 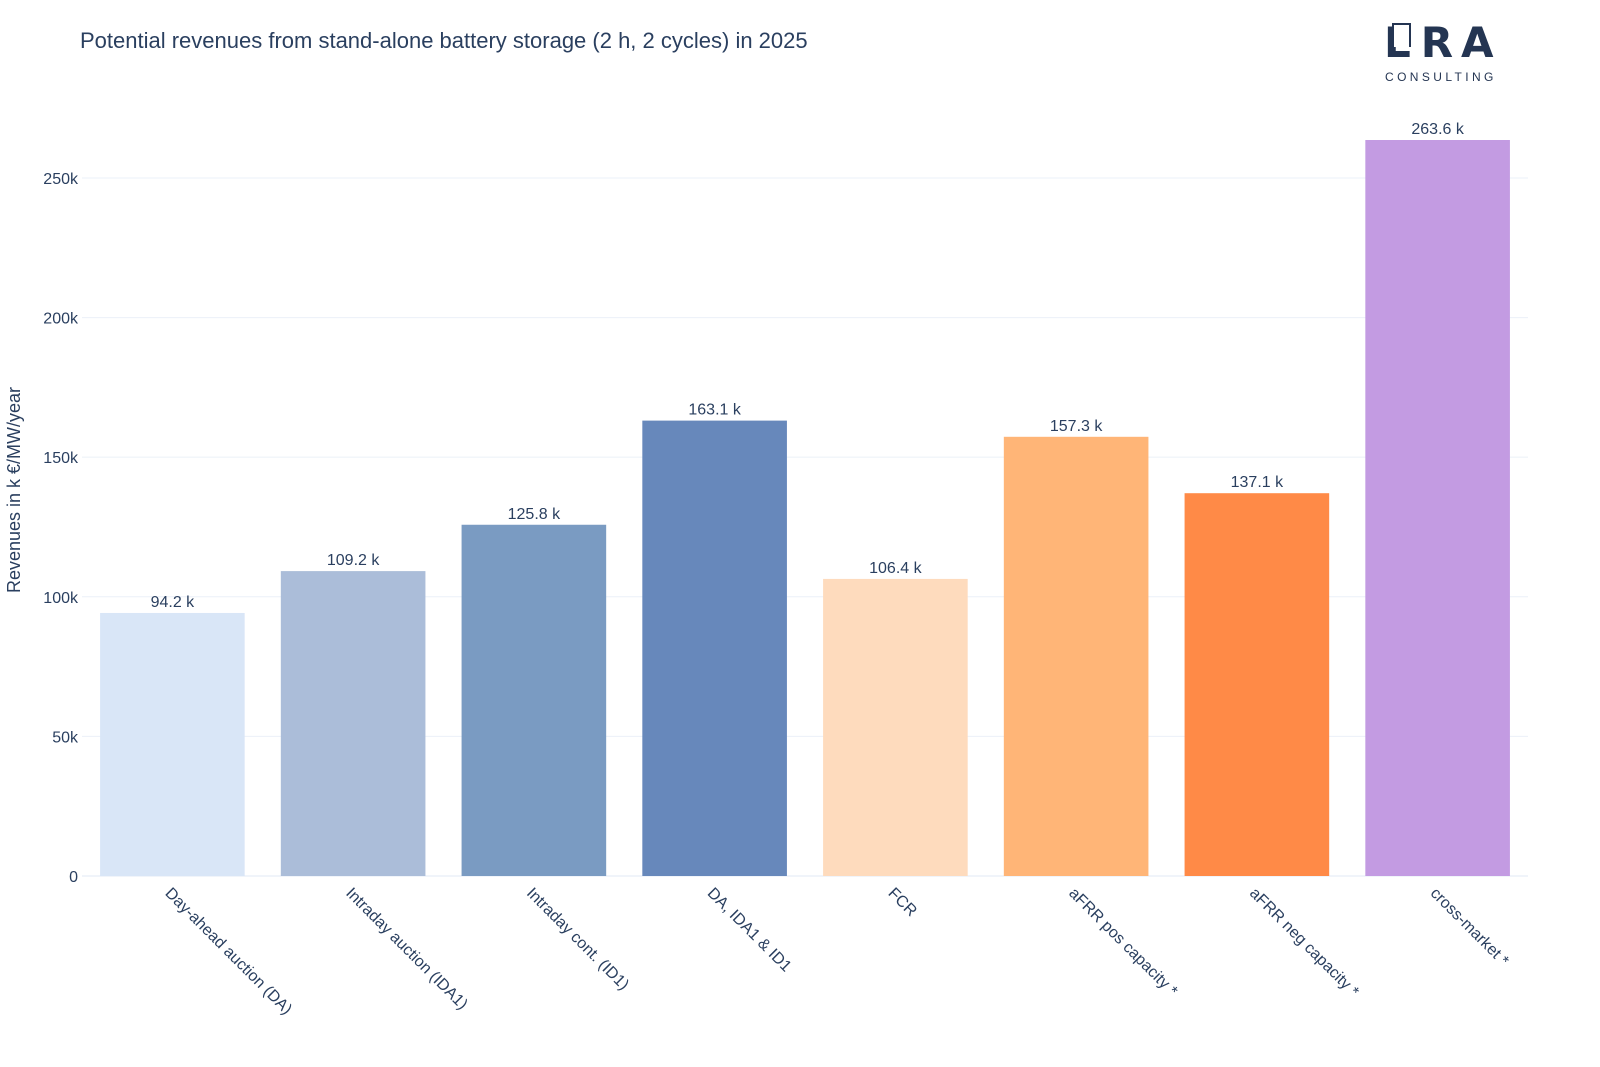 What do you see at coordinates (14, 490) in the screenshot?
I see `y-axis-title: Revenues in k €/MW/year` at bounding box center [14, 490].